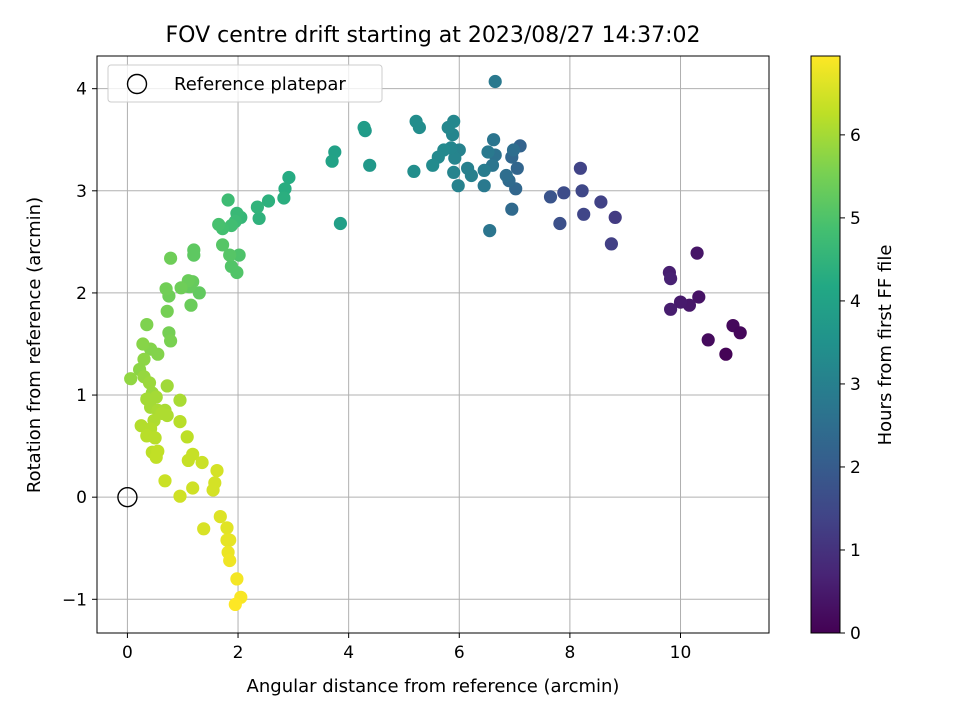  What do you see at coordinates (855, 302) in the screenshot?
I see `colorbar-tick-label: 4` at bounding box center [855, 302].